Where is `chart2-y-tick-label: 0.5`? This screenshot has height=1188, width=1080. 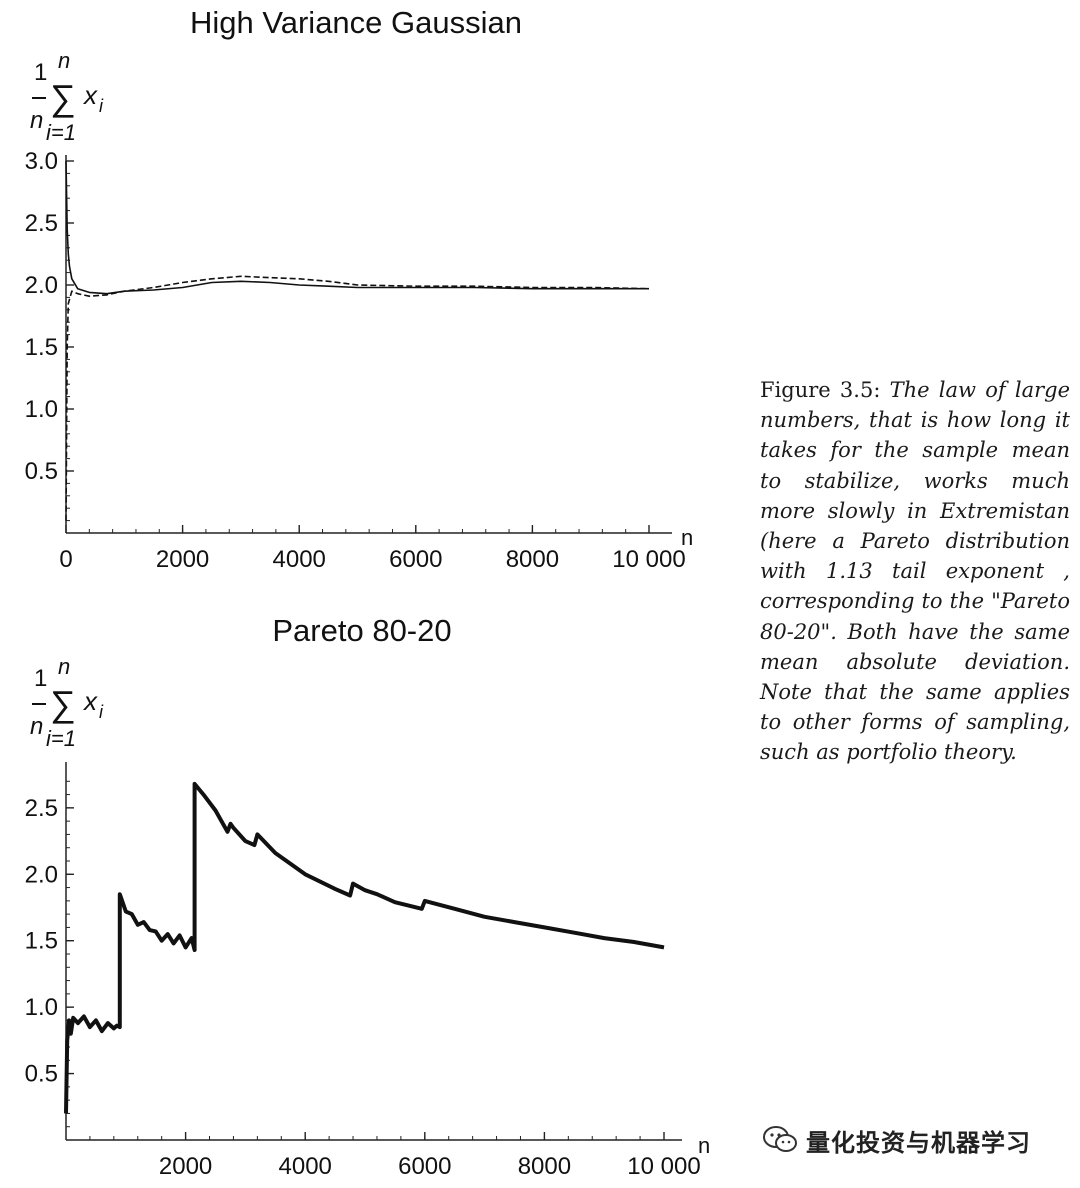
chart2-y-tick-label: 0.5 is located at coordinates (41, 1074).